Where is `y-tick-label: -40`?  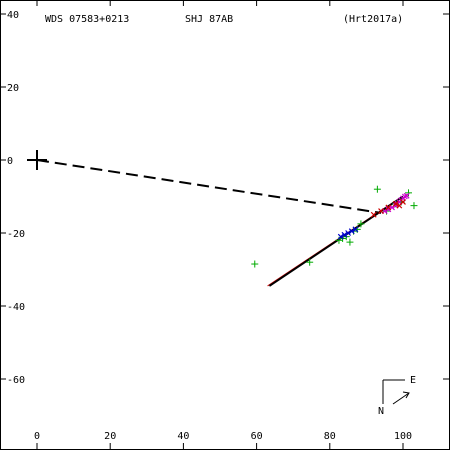
y-tick-label: -40 is located at coordinates (16, 307).